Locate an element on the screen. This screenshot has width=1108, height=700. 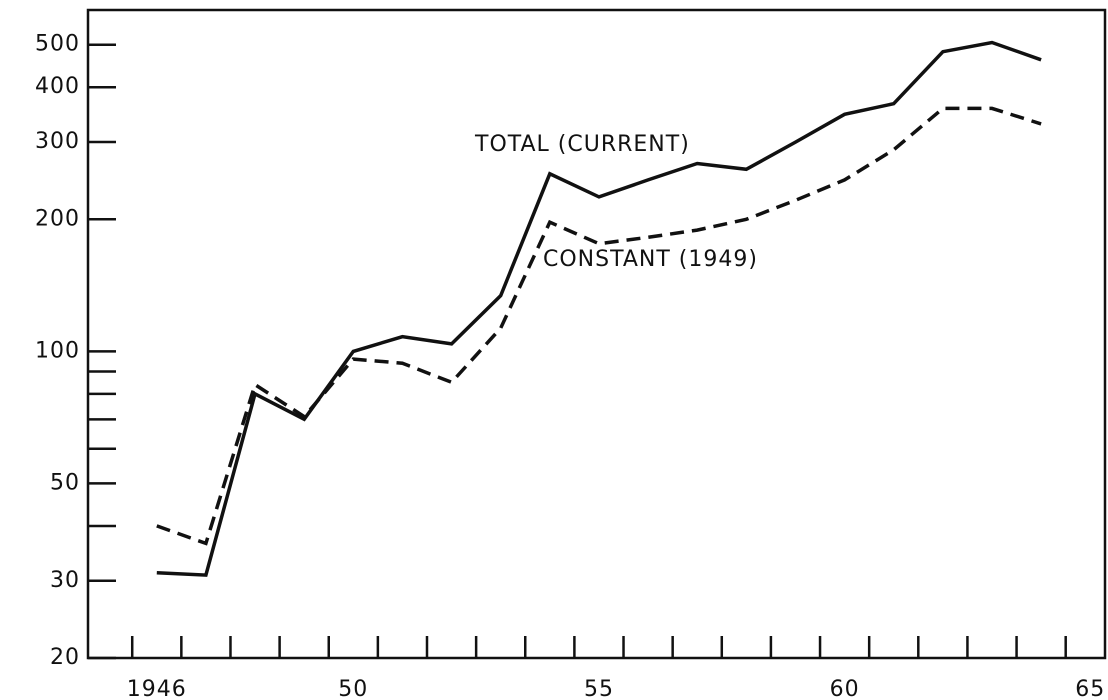
y-tick-label: 200 is located at coordinates (57, 218).